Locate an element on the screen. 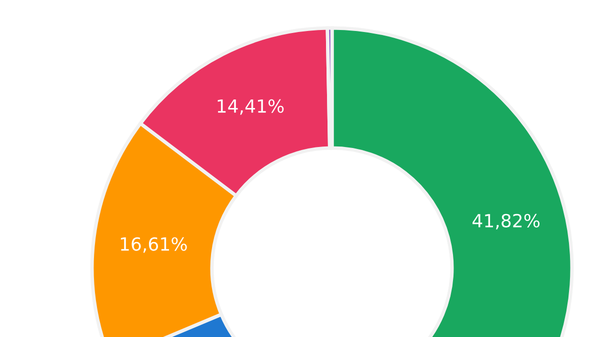 This screenshot has height=337, width=600. data-label: 14,41% is located at coordinates (251, 107).